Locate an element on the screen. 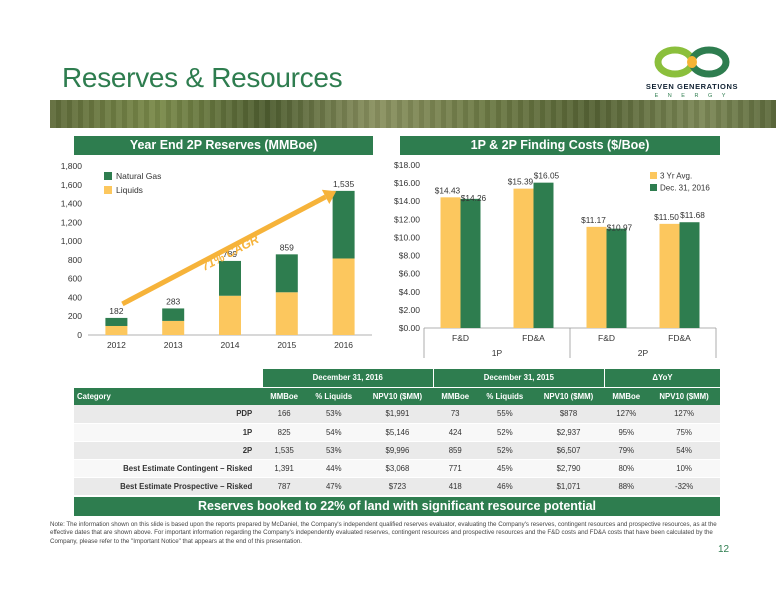 The height and width of the screenshot is (600, 776). x-tick-label: 2015 is located at coordinates (286, 345).